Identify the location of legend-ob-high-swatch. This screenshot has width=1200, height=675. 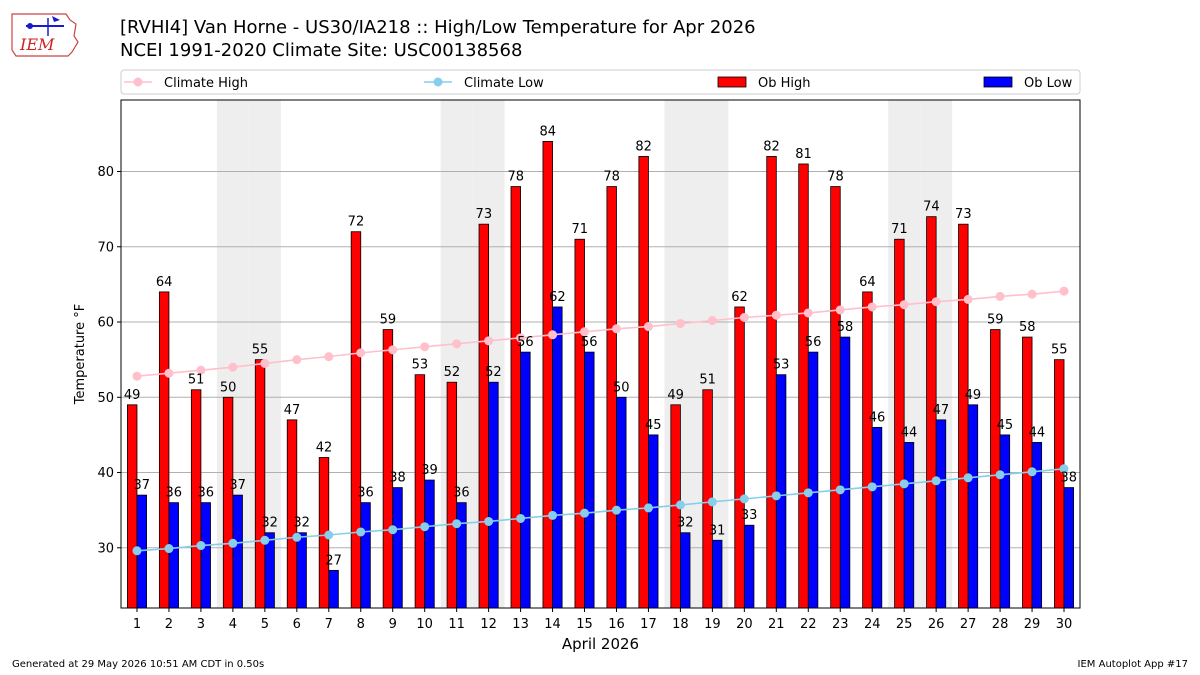
(732, 82).